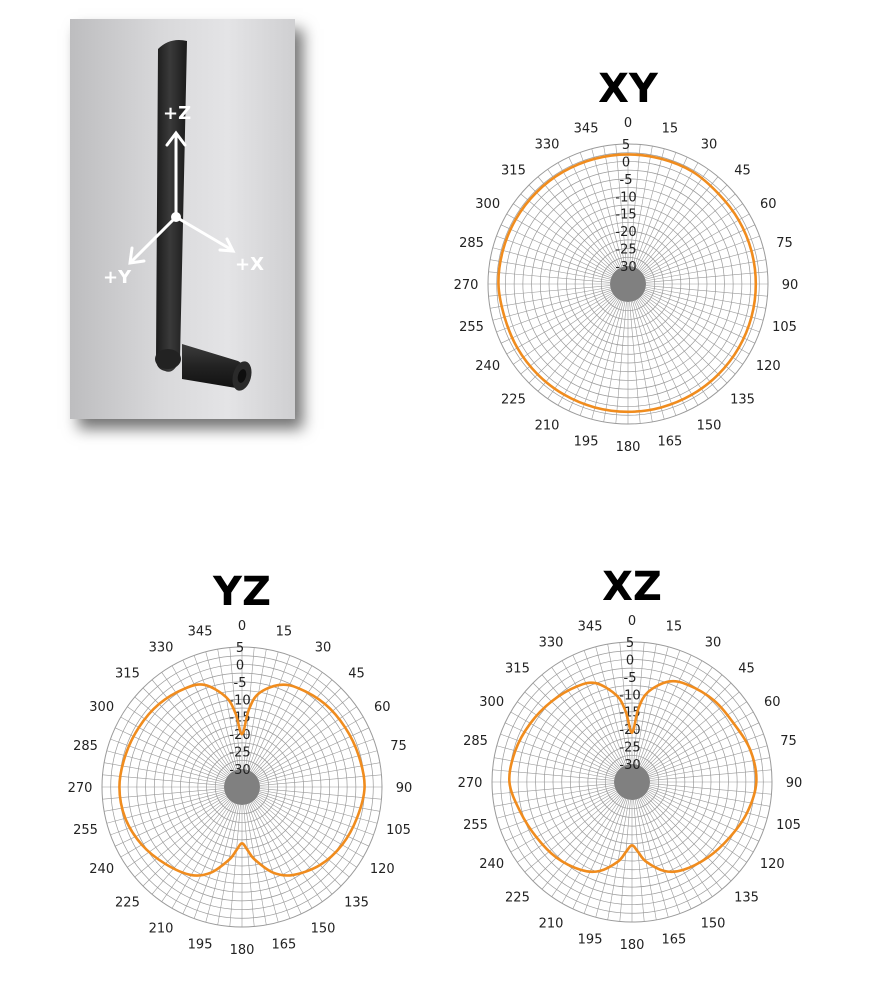 The image size is (870, 983). I want to click on radial-tick-label: 5, so click(630, 643).